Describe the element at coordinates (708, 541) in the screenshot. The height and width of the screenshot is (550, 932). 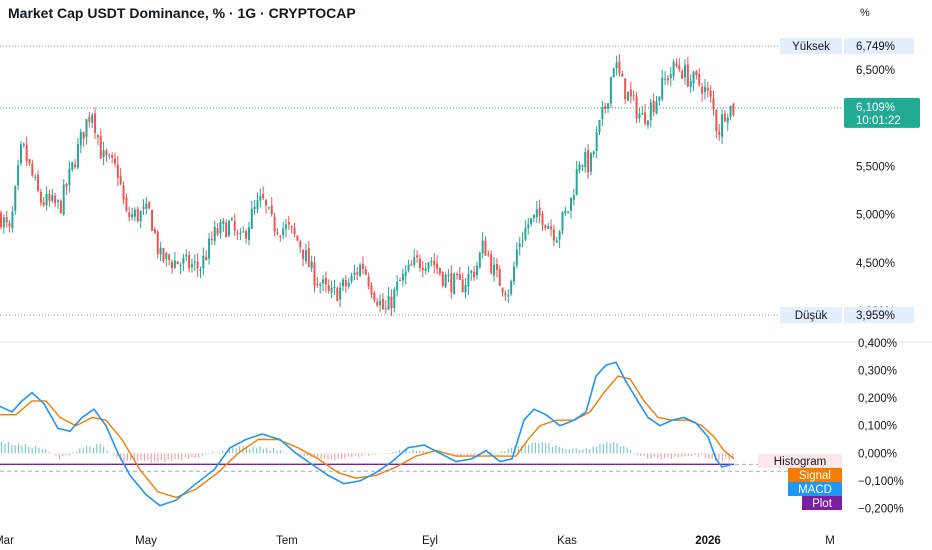
I see `x-tick-label-5: 2026` at that location.